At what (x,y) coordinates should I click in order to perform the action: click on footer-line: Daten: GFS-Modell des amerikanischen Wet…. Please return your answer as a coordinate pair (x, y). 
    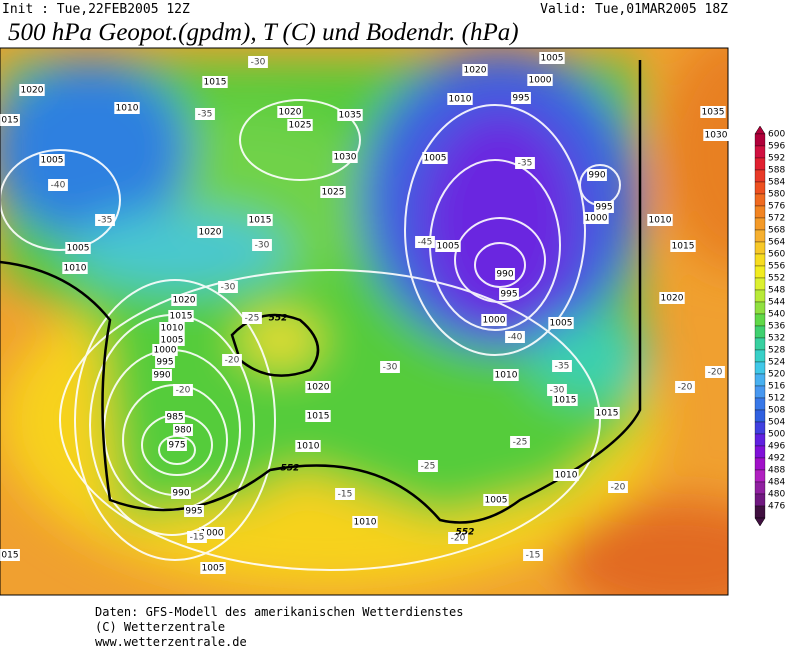
    Looking at the image, I should click on (279, 612).